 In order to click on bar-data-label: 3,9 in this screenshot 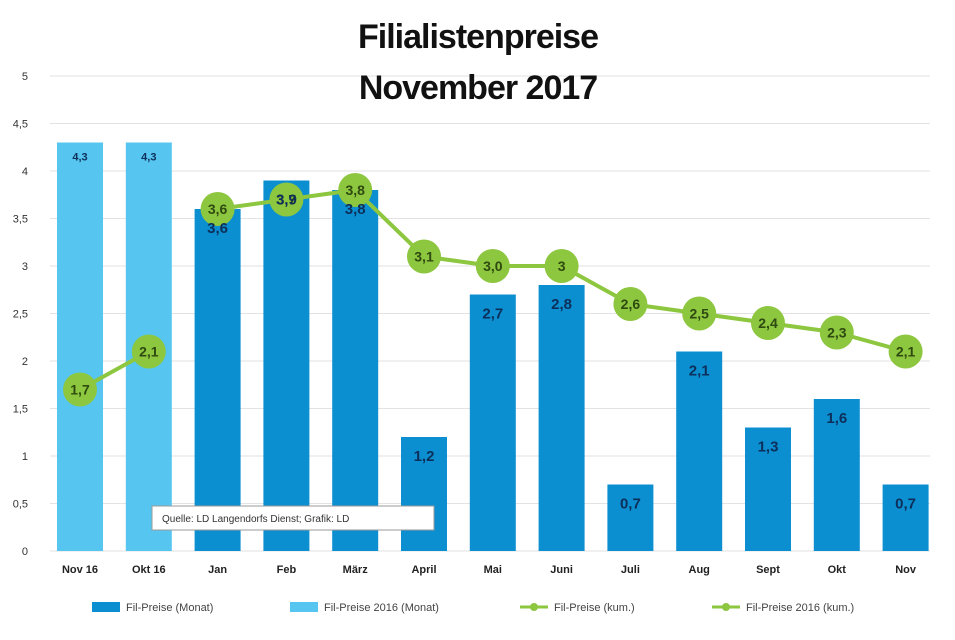, I will do `click(286, 200)`.